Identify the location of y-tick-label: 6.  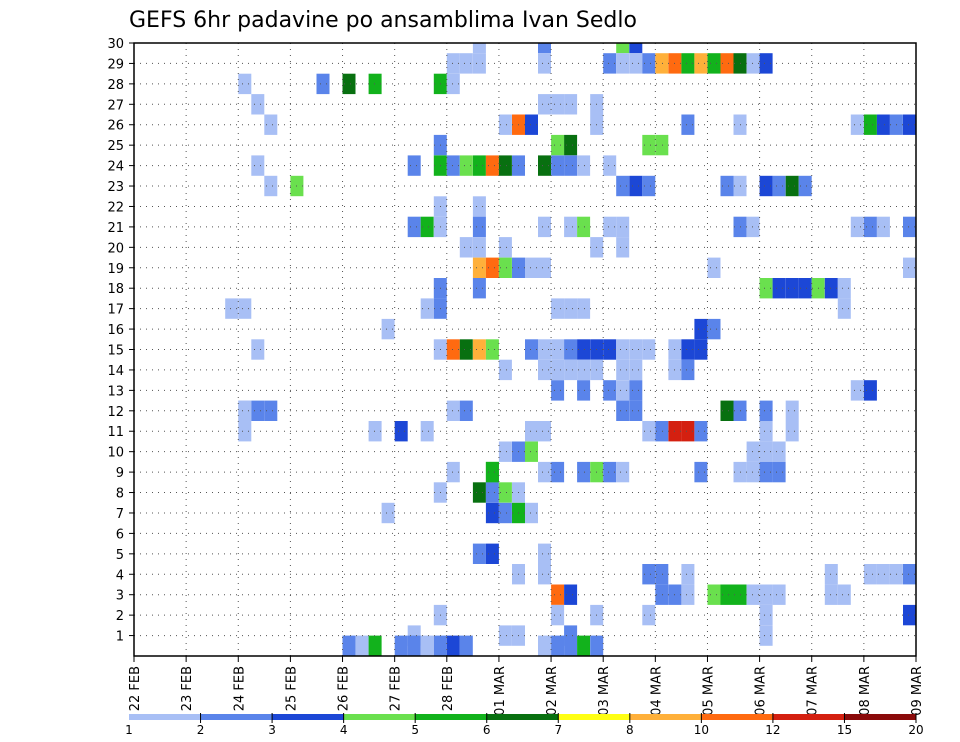
(120, 534).